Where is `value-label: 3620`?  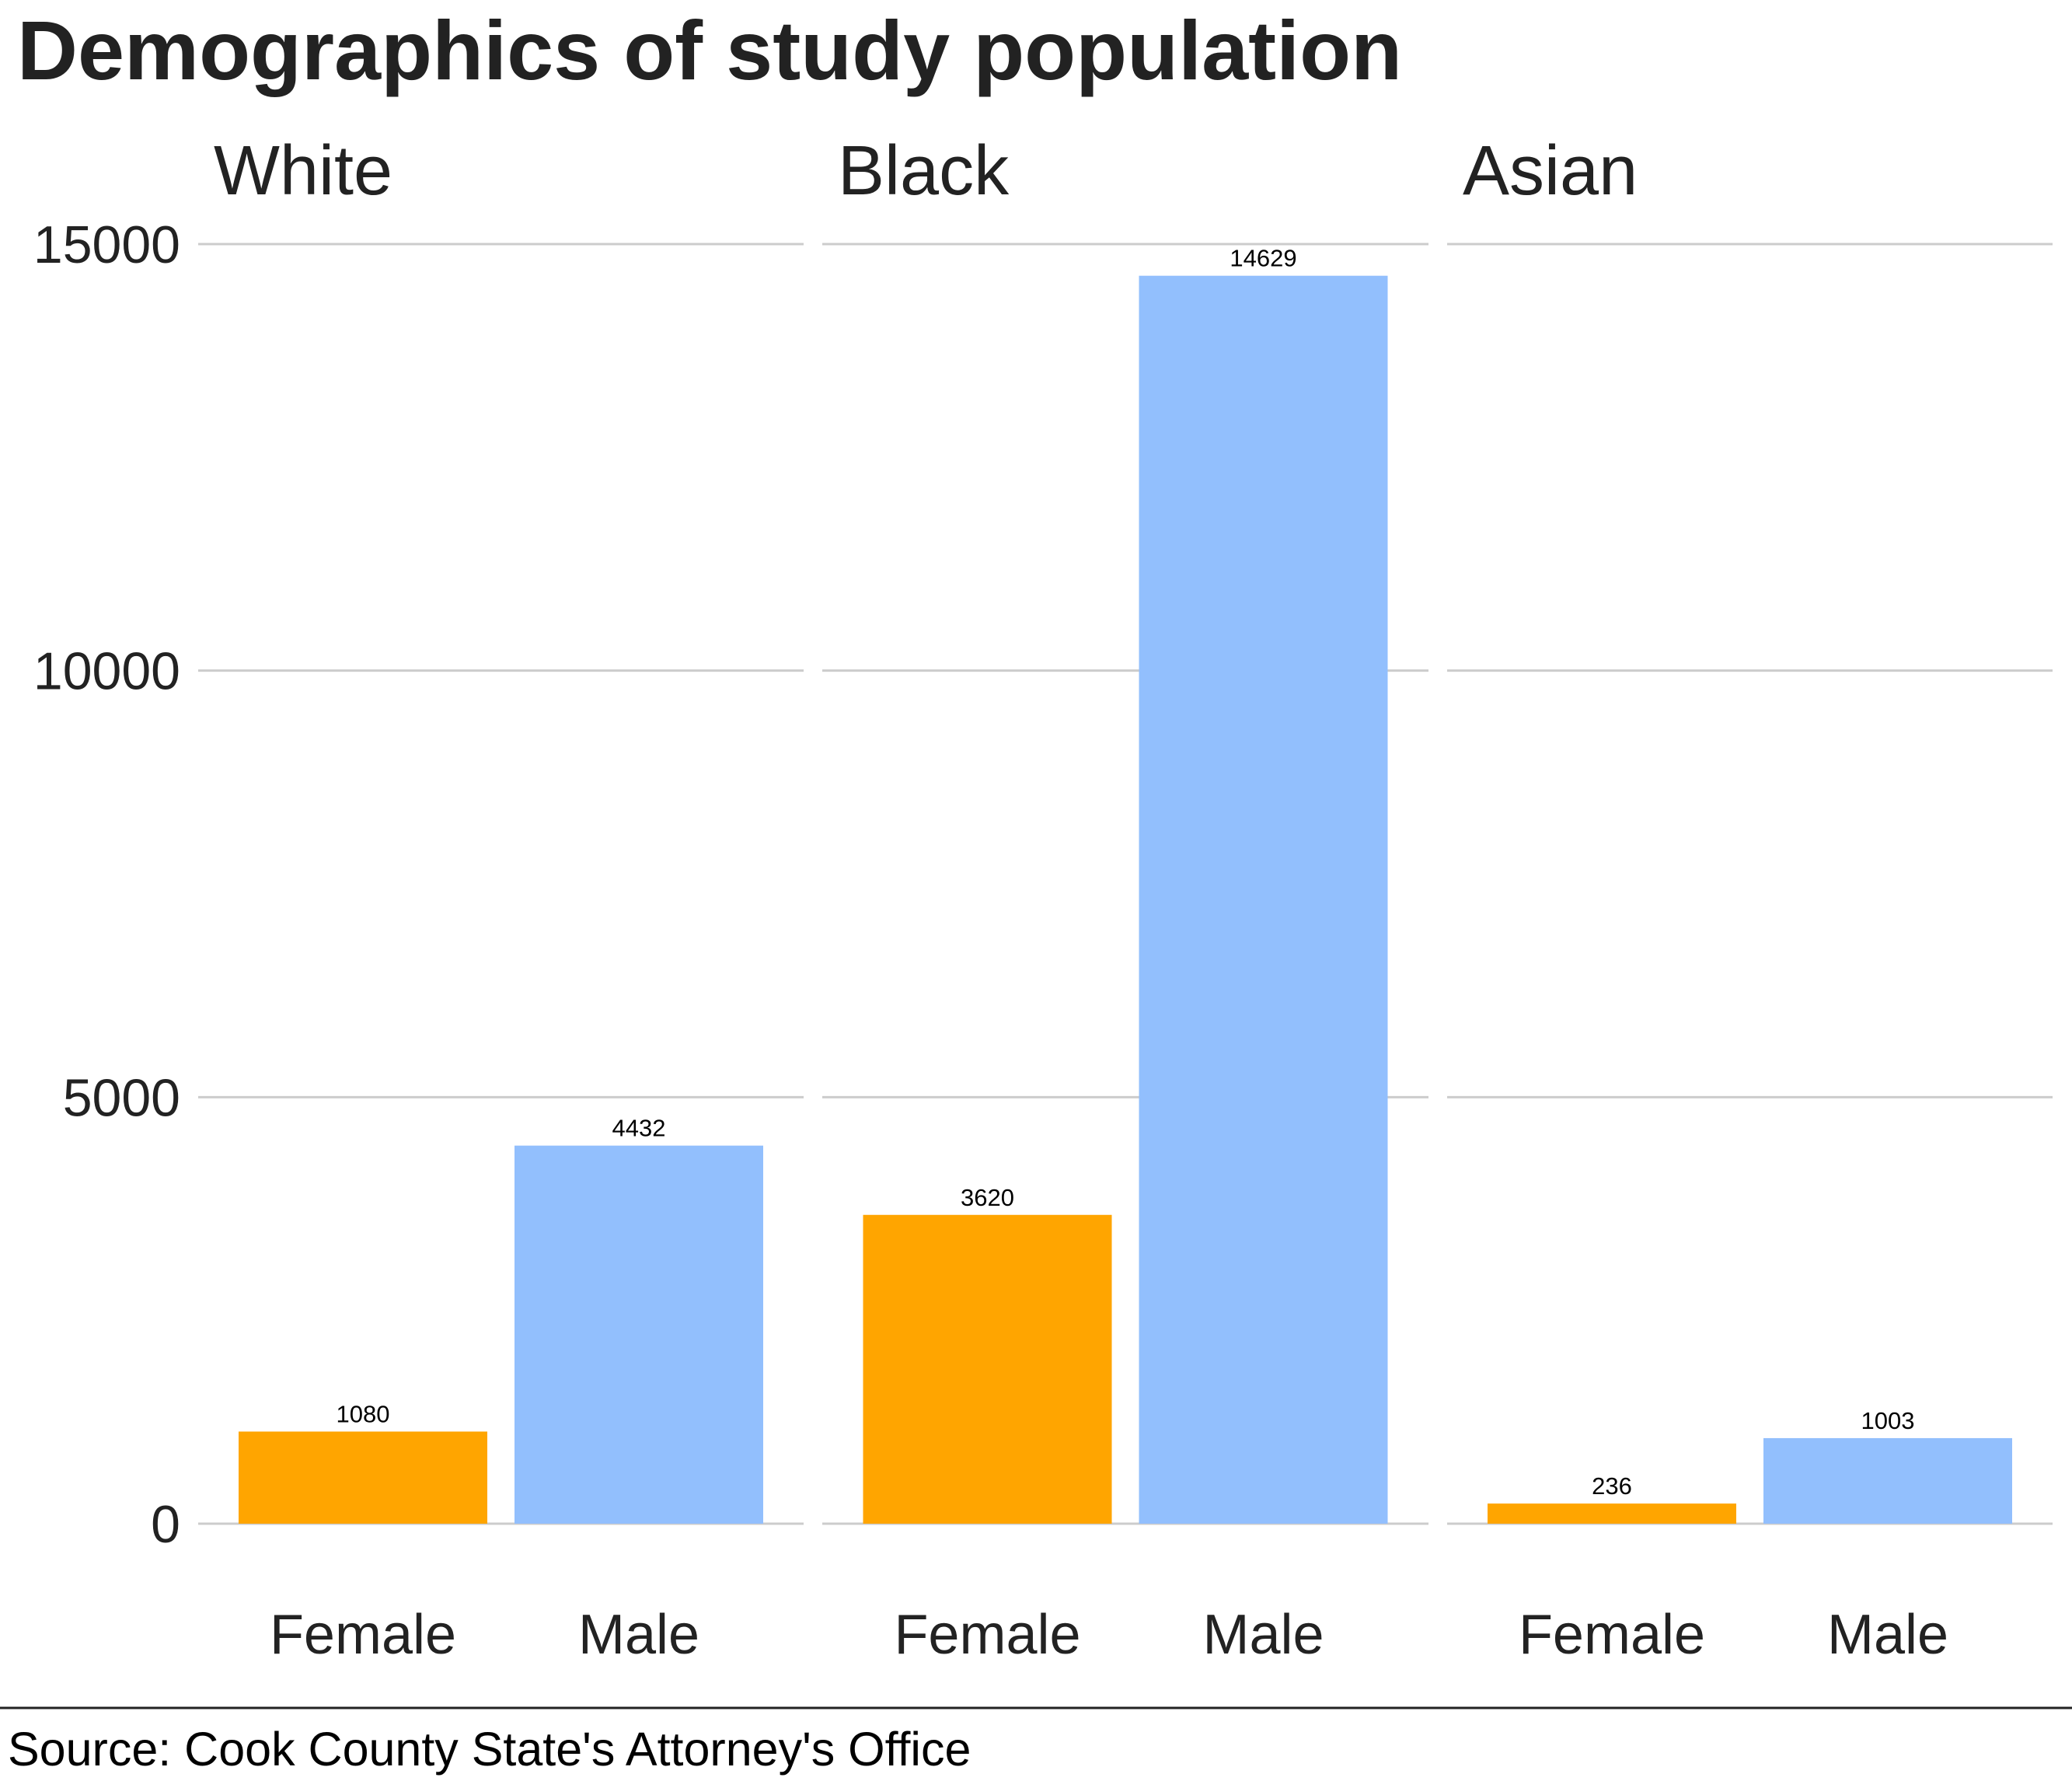
value-label: 3620 is located at coordinates (987, 1197).